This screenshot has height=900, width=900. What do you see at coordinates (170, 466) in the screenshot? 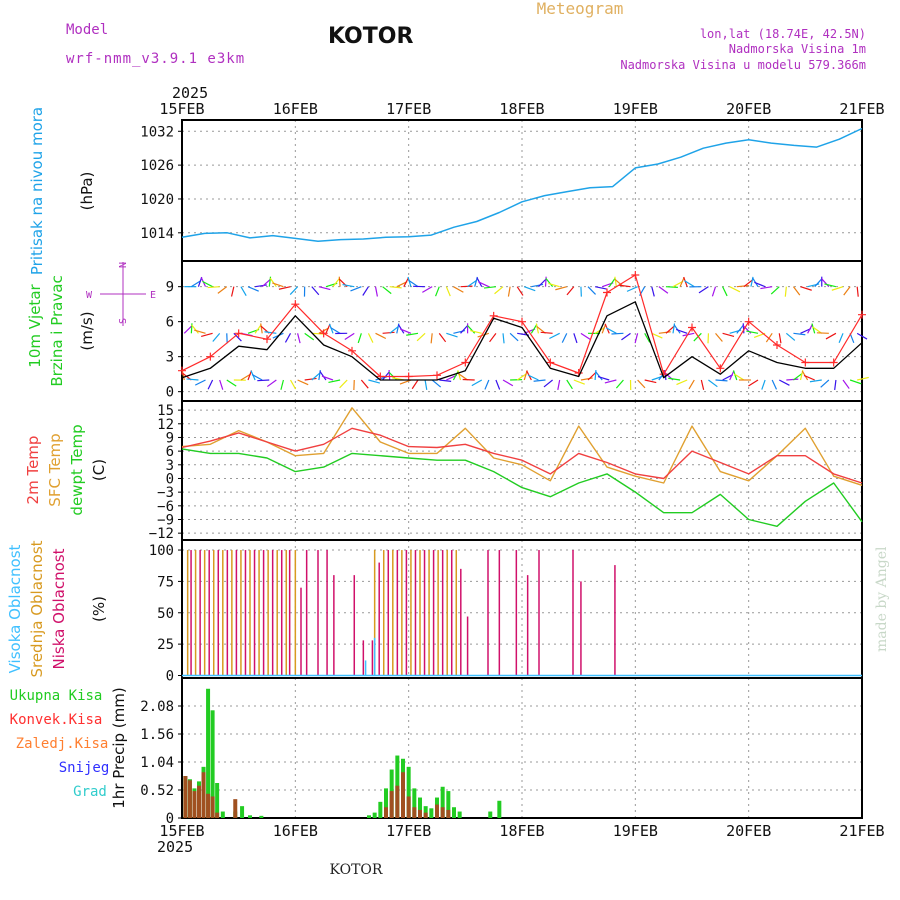
I see `y-tick-label: 3` at bounding box center [170, 466].